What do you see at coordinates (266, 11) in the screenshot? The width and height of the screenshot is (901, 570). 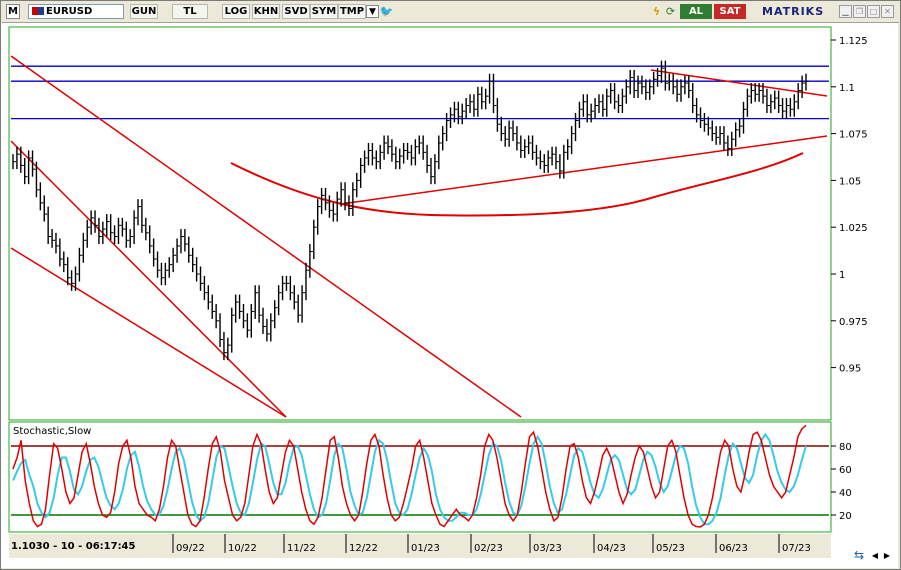 I see `khn-button: KHN` at bounding box center [266, 11].